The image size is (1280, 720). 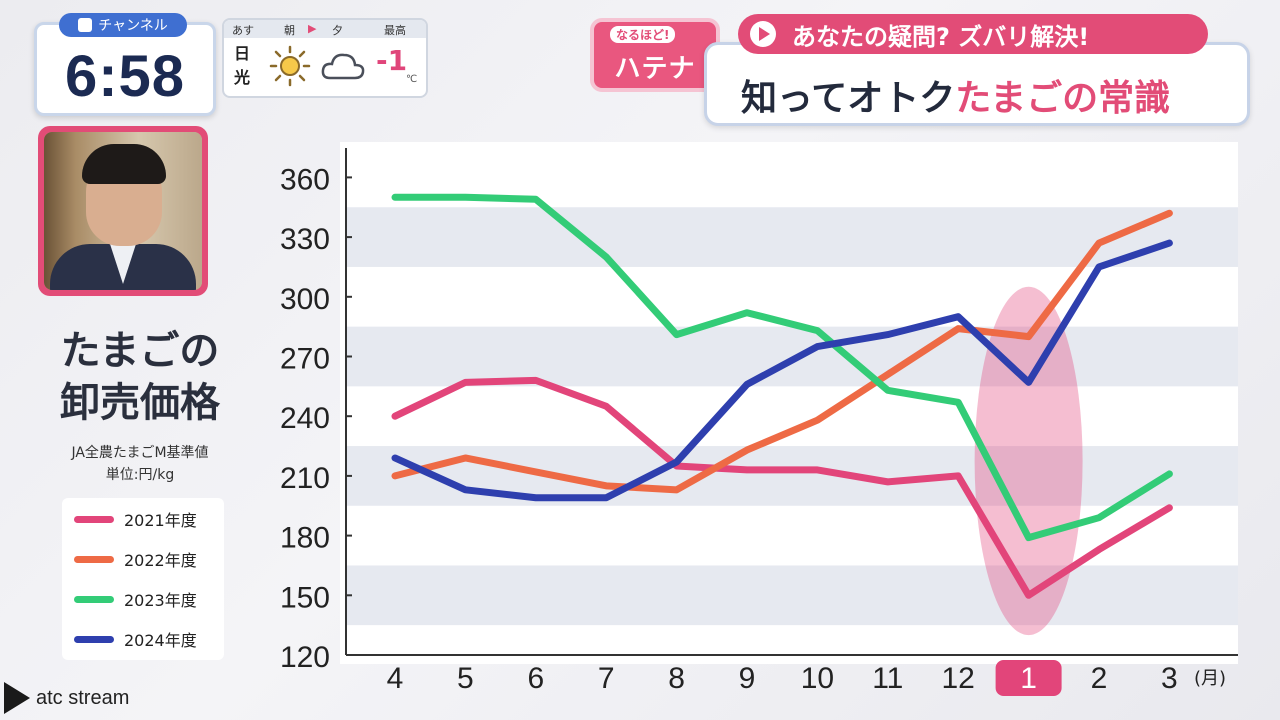 I want to click on x-tick-label: 12, so click(x=958, y=678).